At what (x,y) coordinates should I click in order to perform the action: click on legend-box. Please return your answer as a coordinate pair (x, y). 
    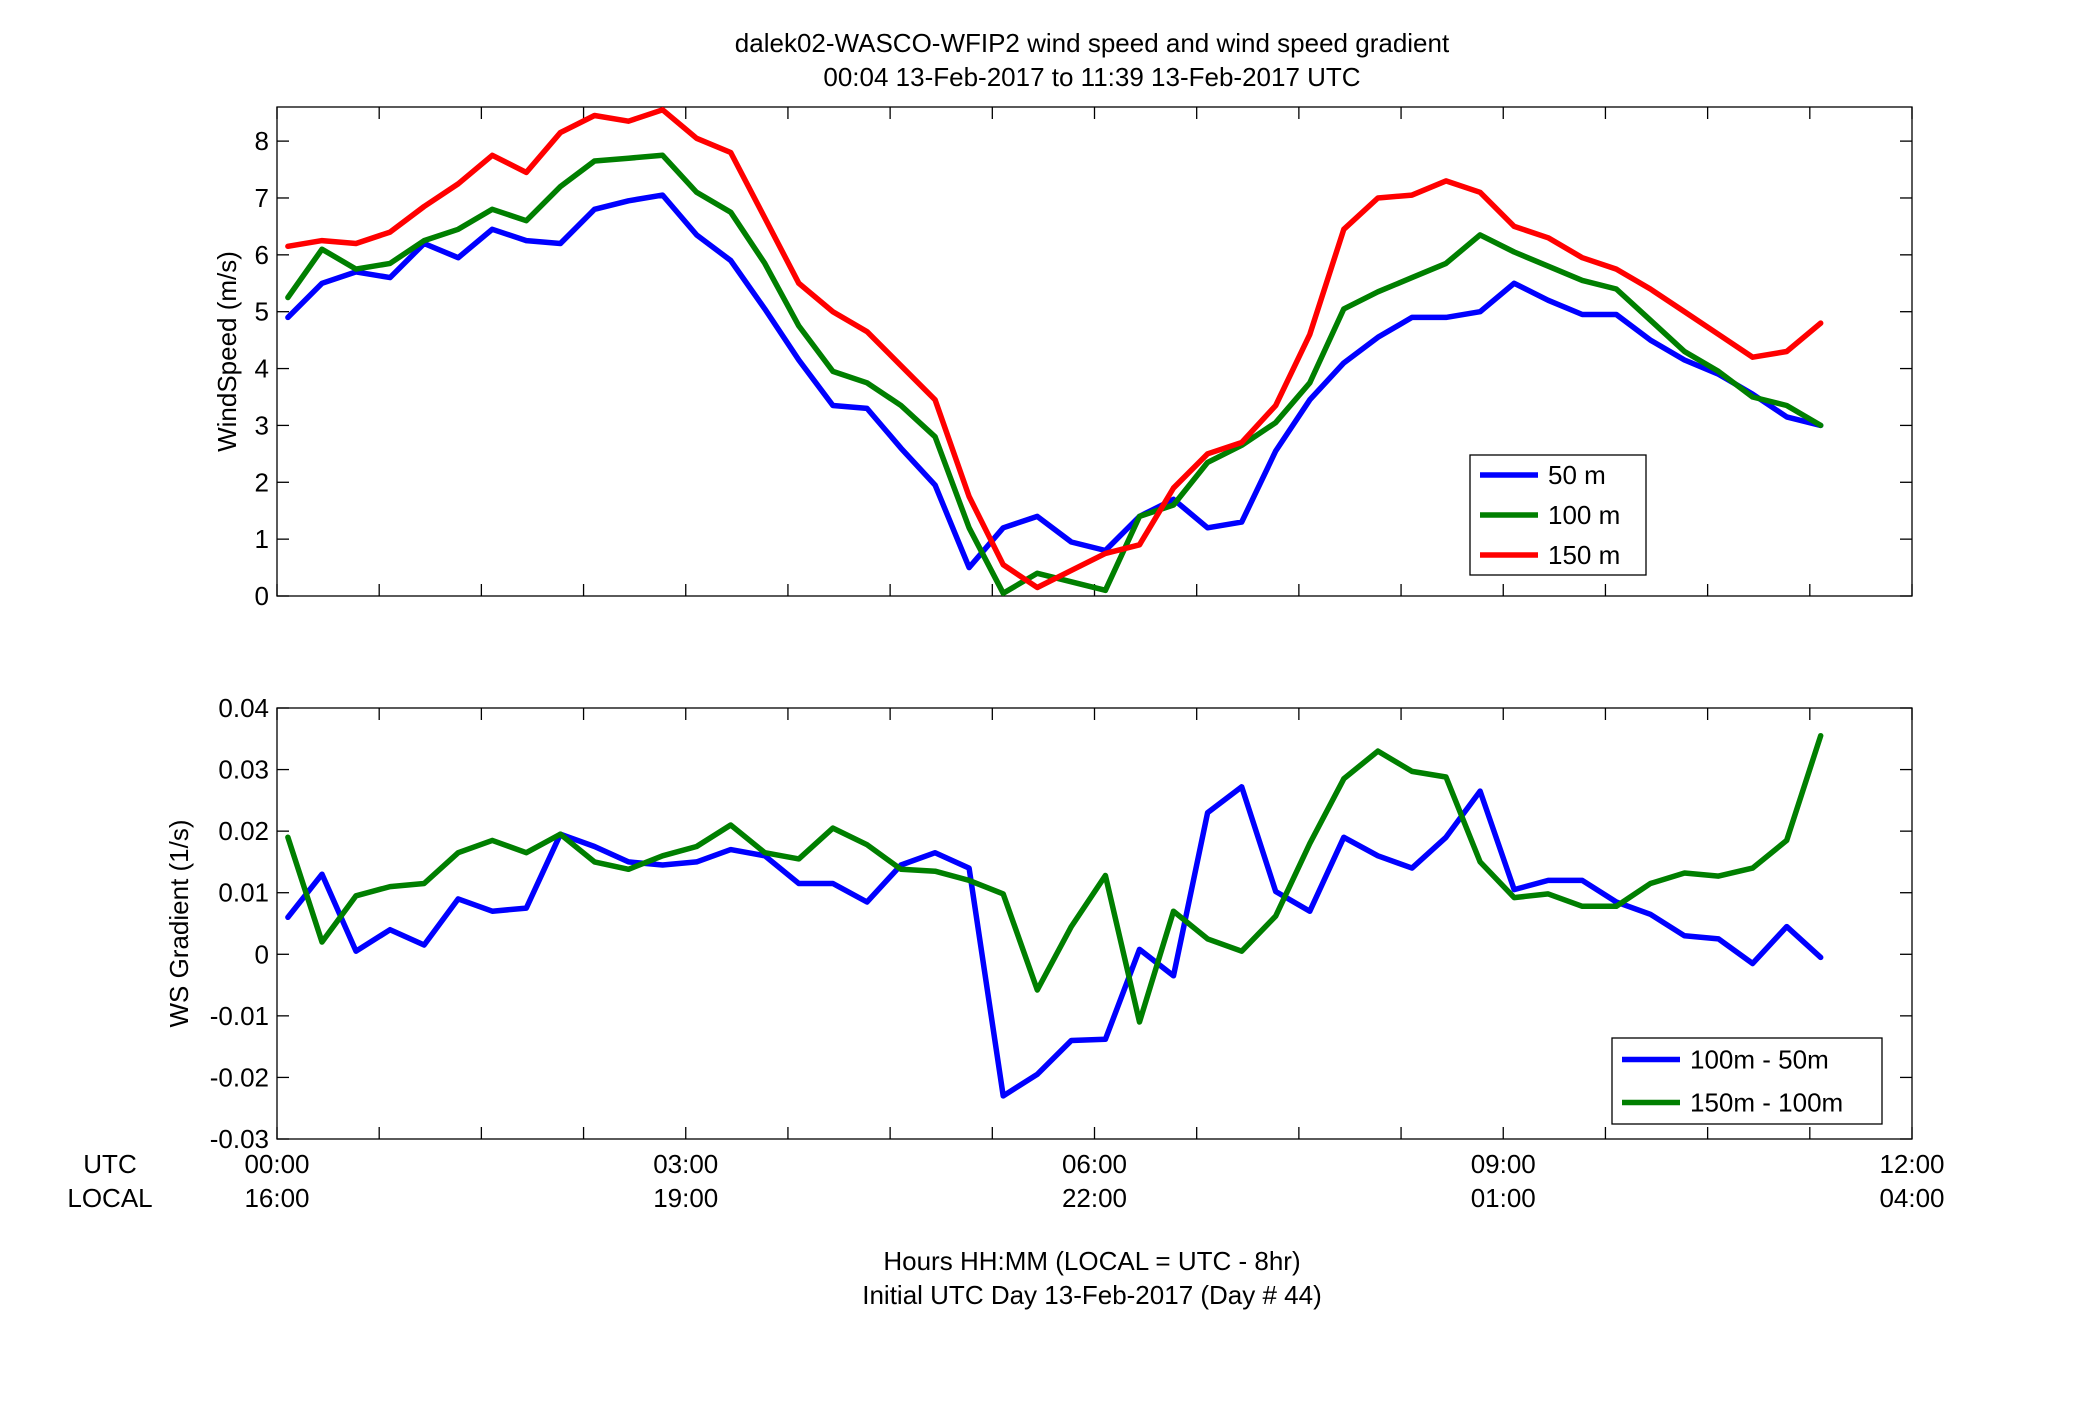
    Looking at the image, I should click on (1747, 1081).